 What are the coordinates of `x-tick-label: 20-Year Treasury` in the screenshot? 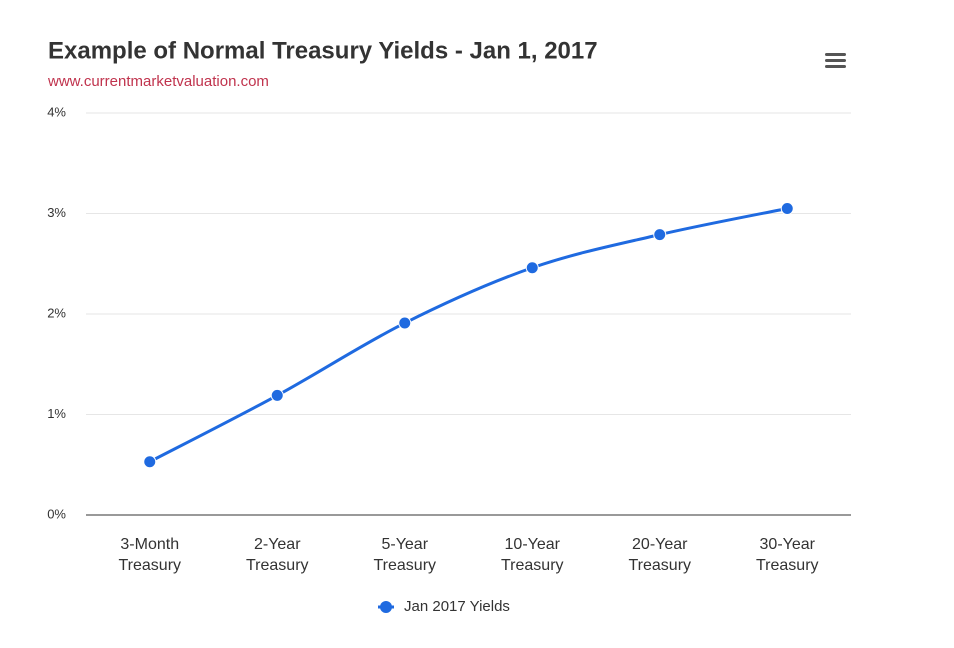 It's located at (660, 555).